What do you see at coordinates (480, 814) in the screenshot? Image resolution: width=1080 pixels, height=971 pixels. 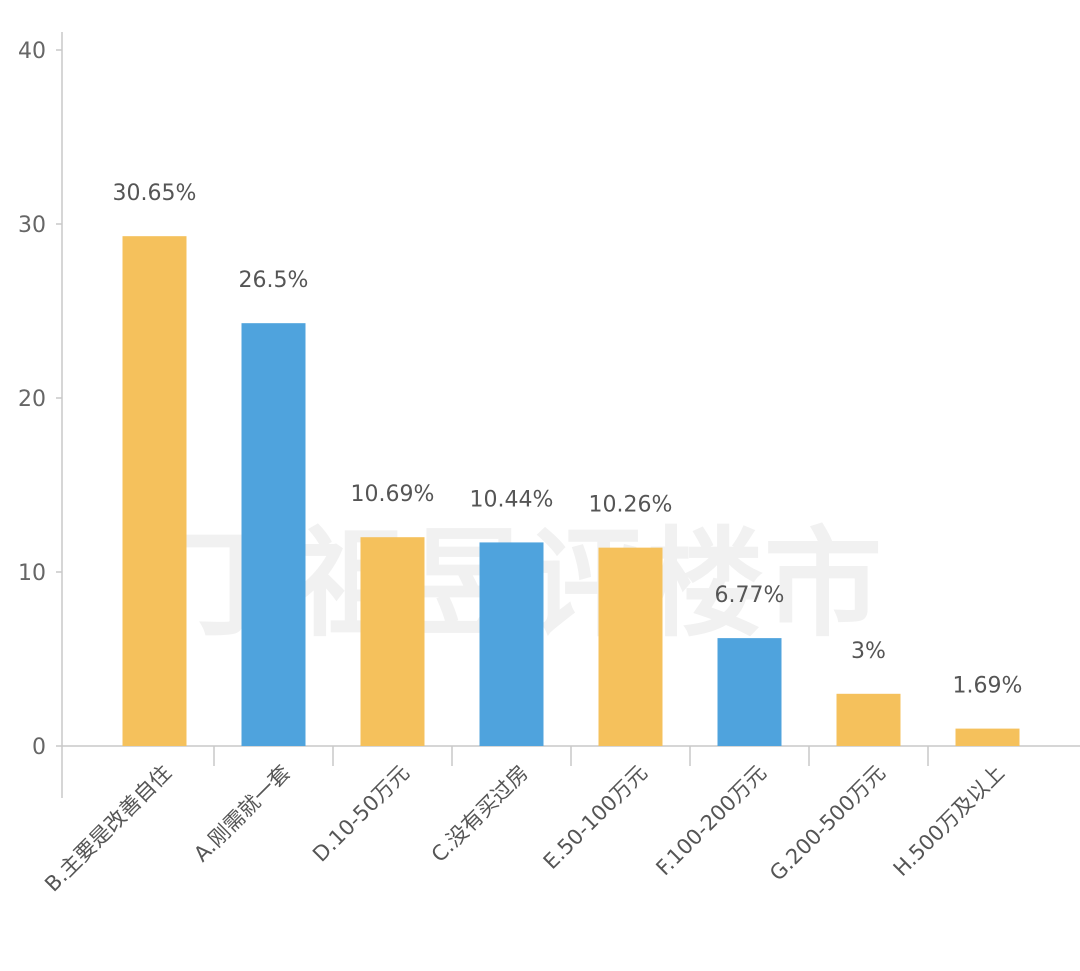 I see `x-tick-label: C.没有买过房` at bounding box center [480, 814].